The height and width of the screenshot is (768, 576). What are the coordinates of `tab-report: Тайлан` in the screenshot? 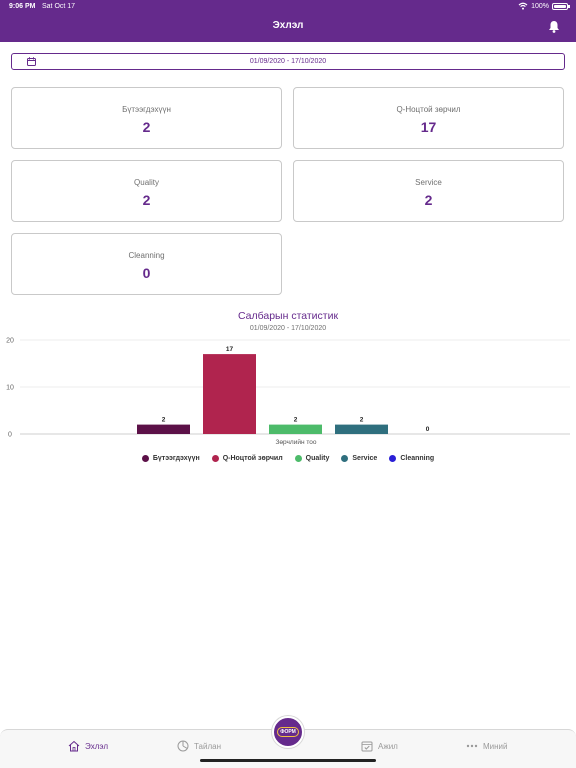 It's located at (199, 746).